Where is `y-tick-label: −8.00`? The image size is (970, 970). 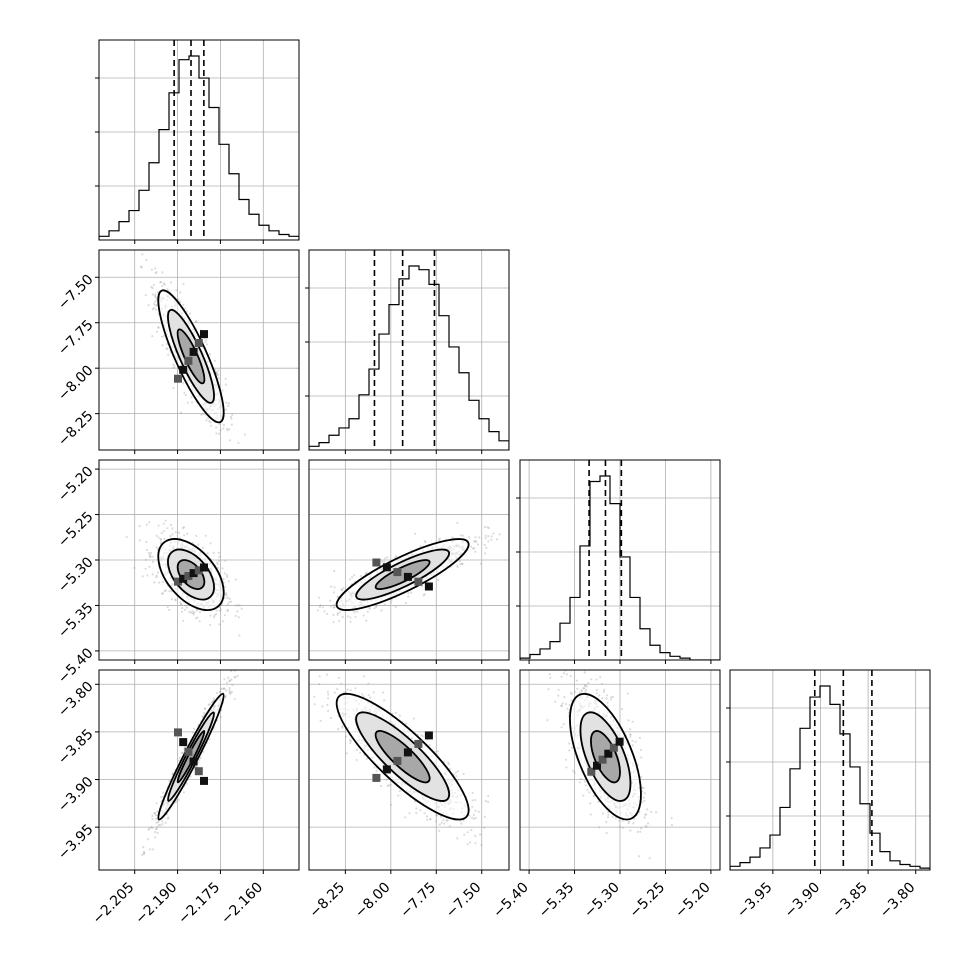 y-tick-label: −8.00 is located at coordinates (76, 384).